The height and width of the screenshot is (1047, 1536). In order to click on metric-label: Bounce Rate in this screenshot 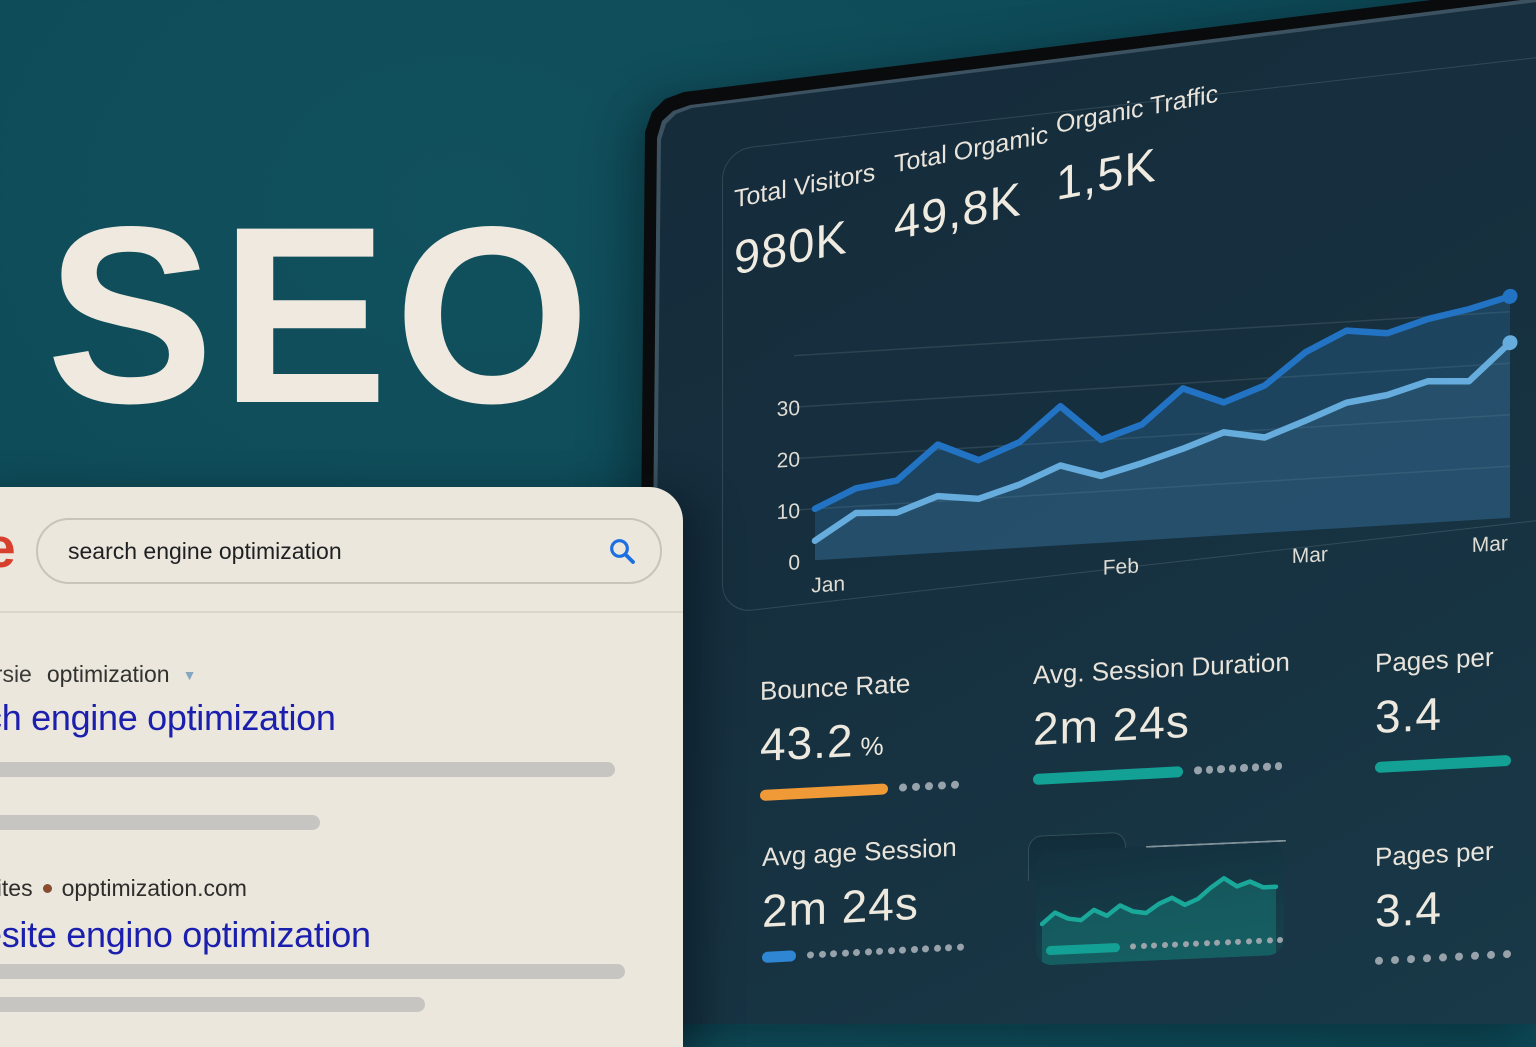, I will do `click(835, 687)`.